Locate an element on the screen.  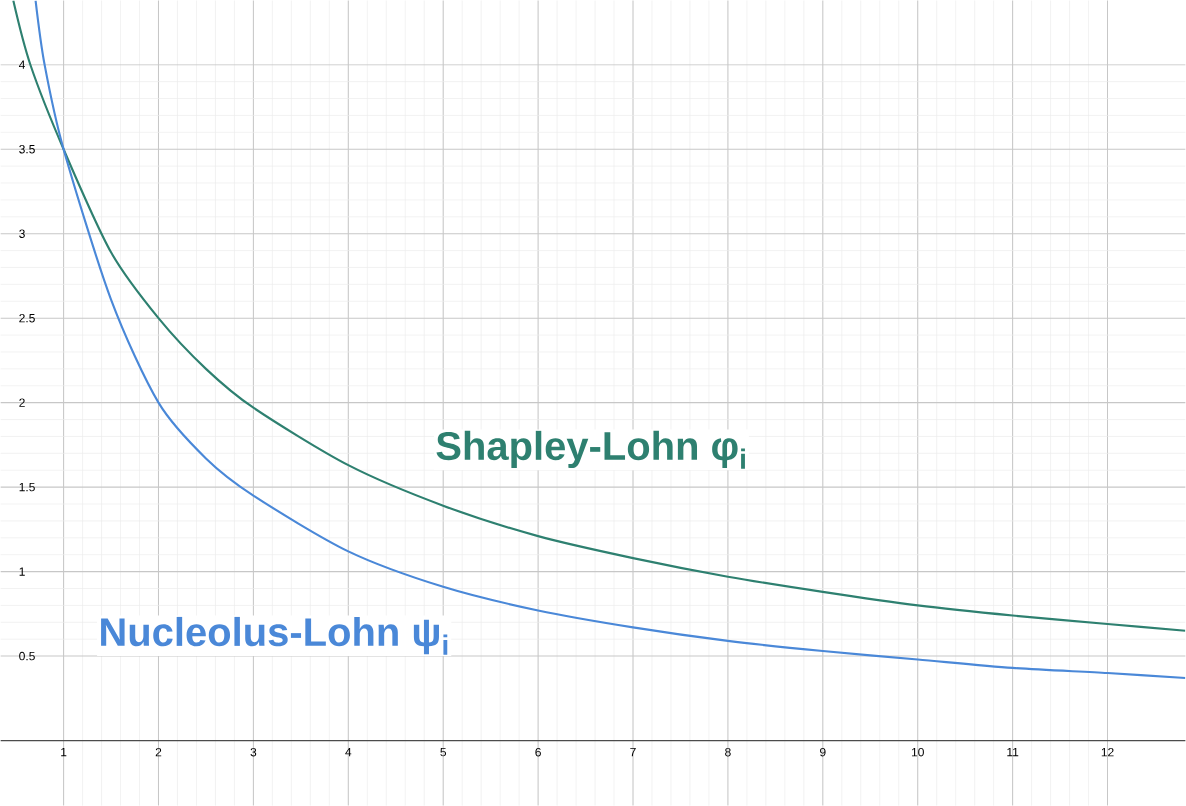
x-tick-label: 8 is located at coordinates (728, 752).